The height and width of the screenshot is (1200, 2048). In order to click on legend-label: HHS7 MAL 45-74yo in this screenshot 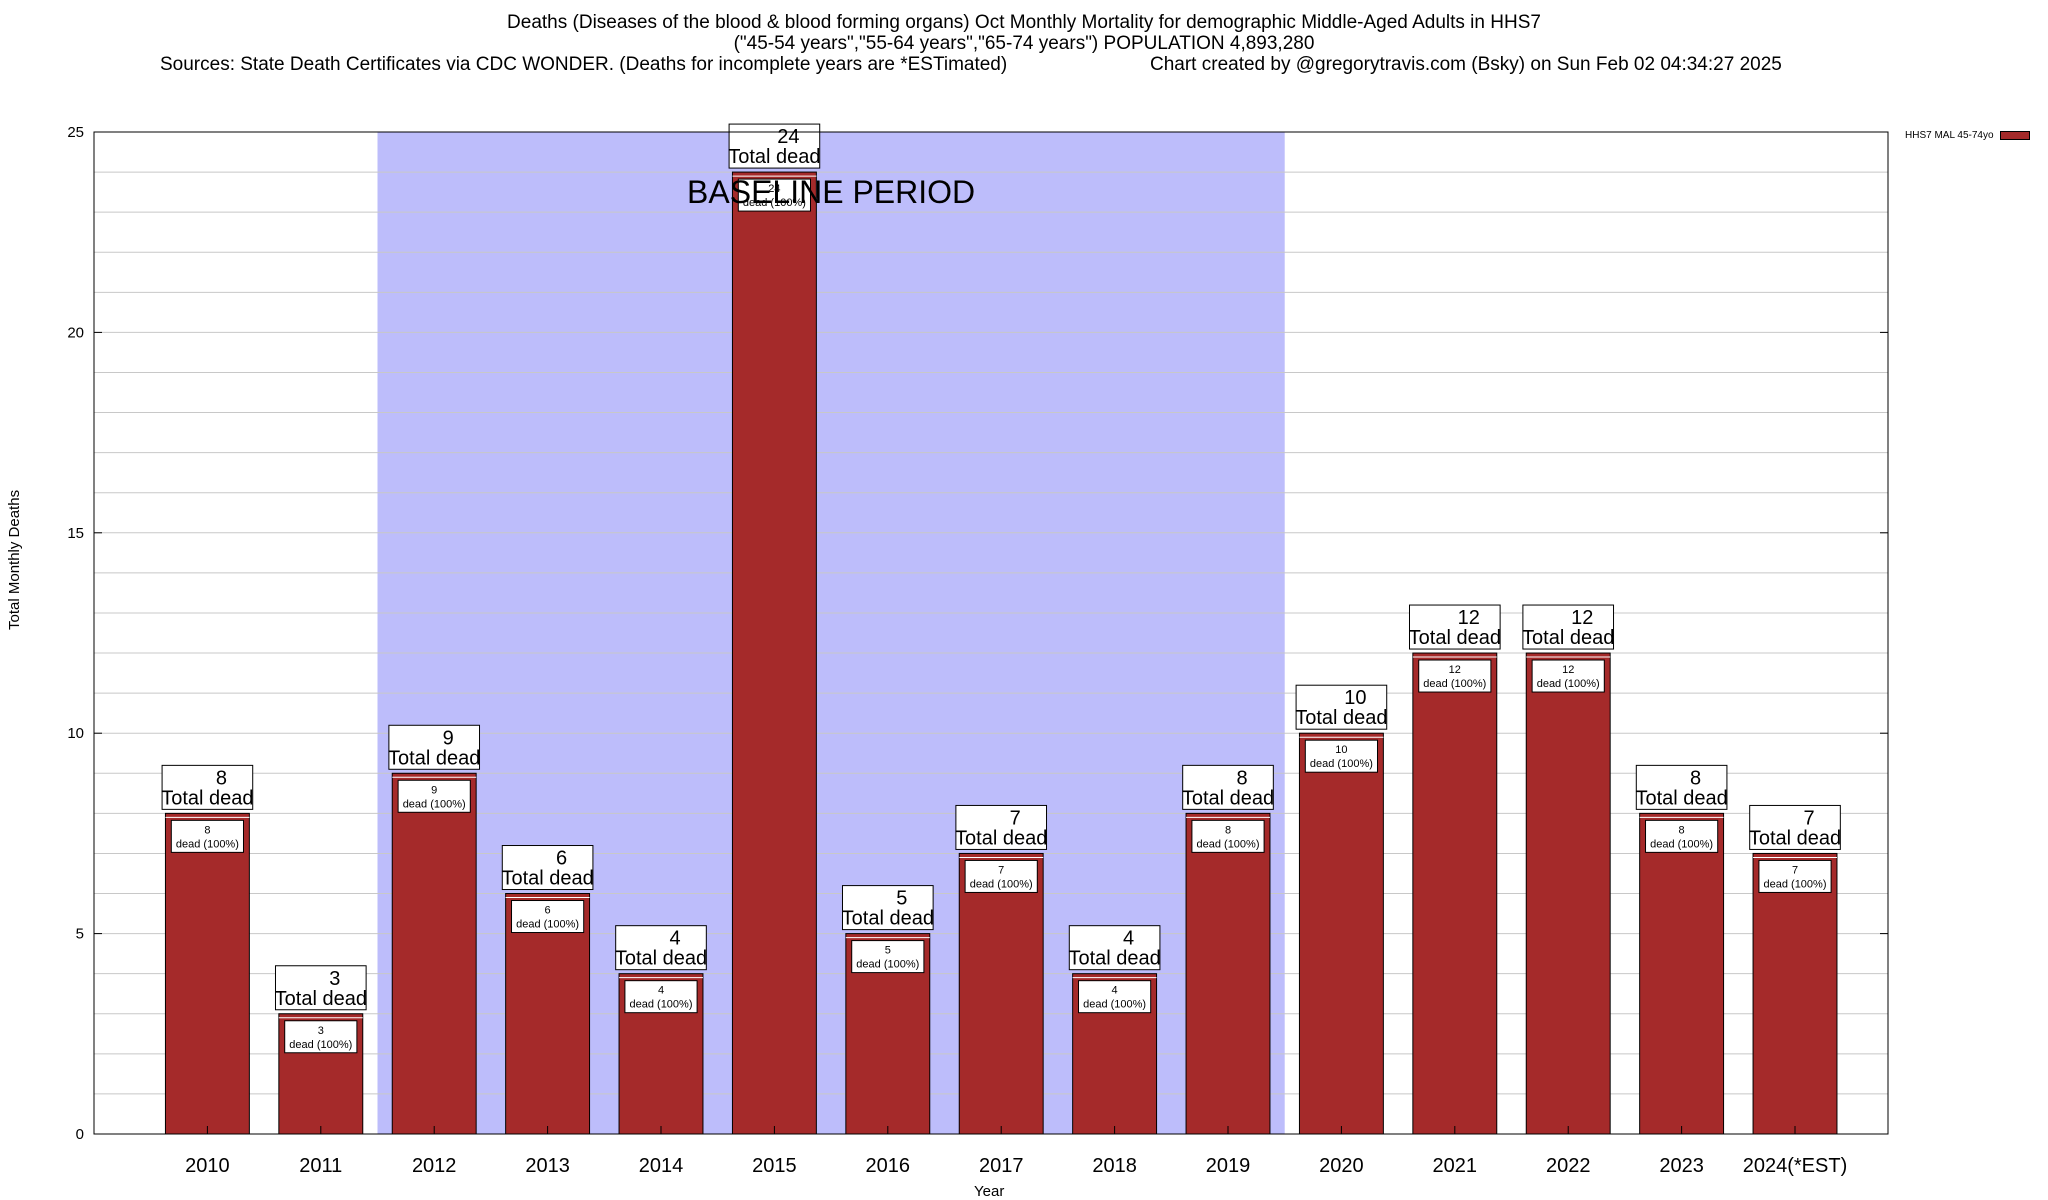, I will do `click(1949, 135)`.